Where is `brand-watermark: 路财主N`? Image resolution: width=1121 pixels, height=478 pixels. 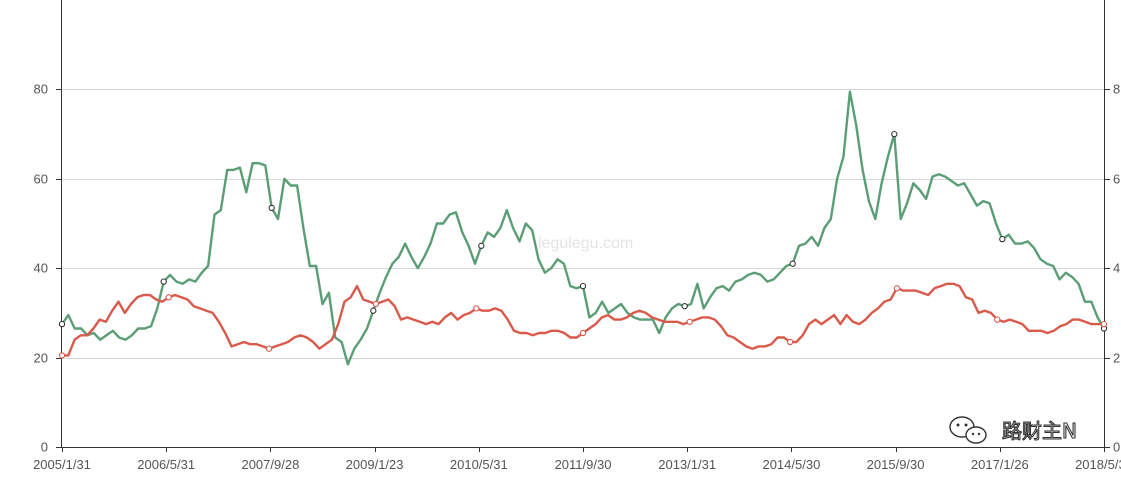 brand-watermark: 路财主N is located at coordinates (1013, 430).